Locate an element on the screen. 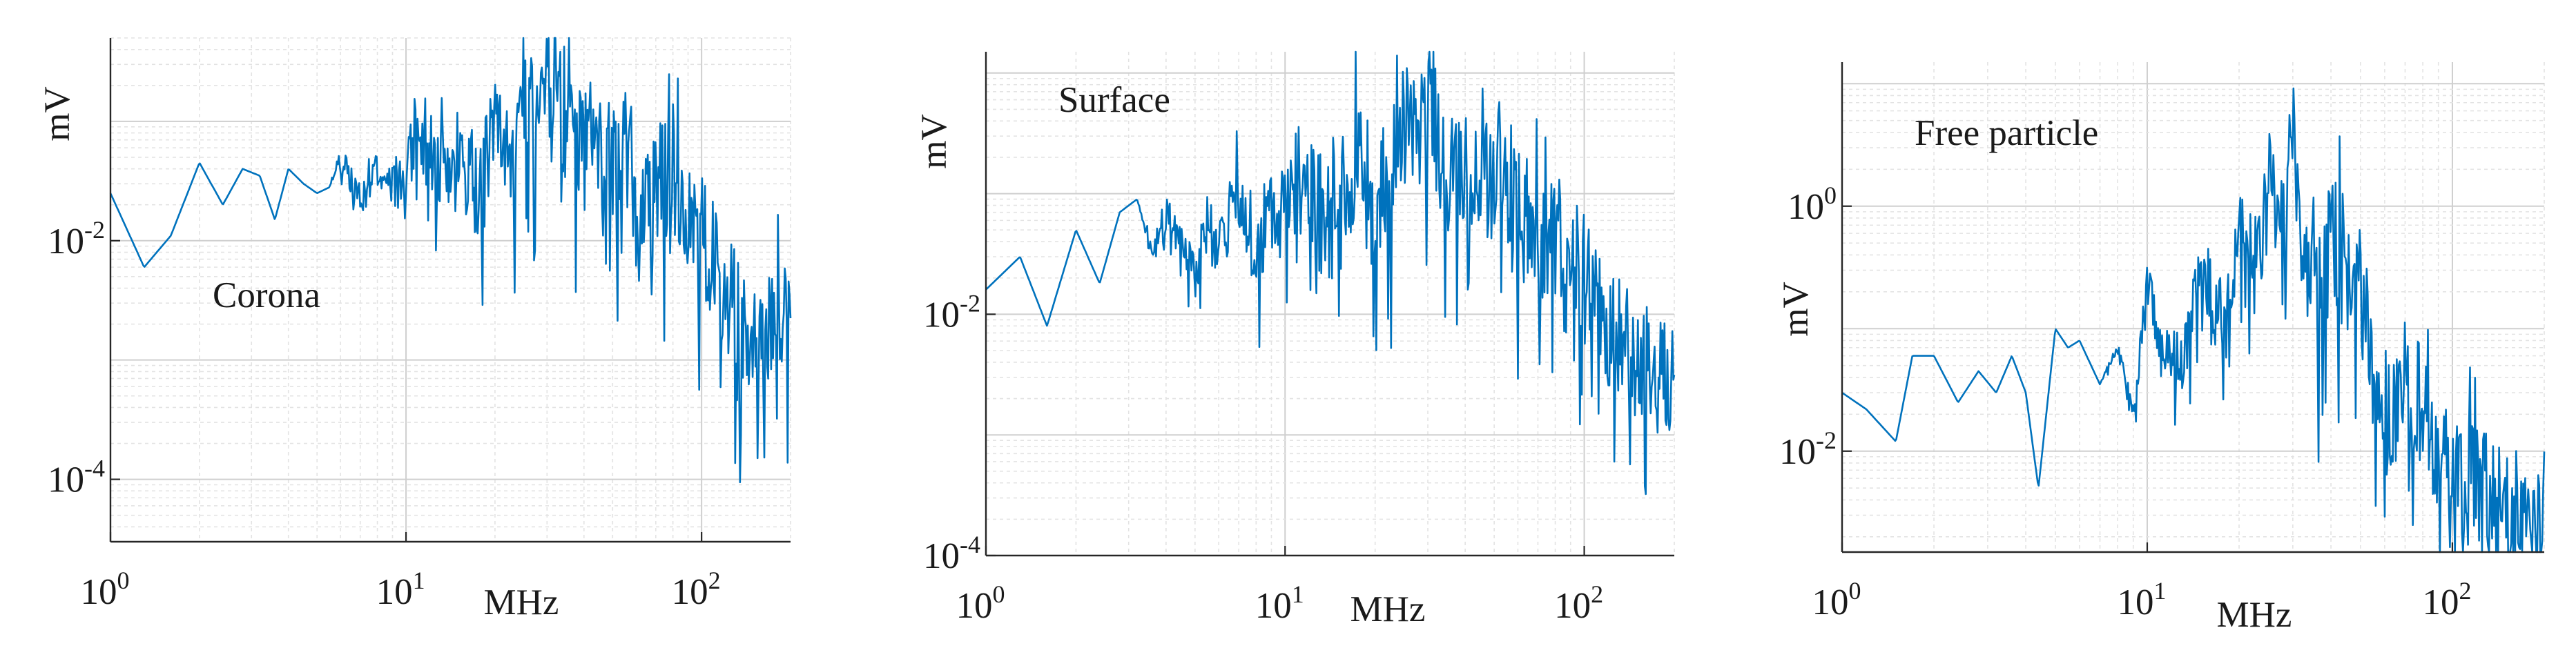 This screenshot has width=2576, height=648. y-tick-labels: 10⁰ 10⁻² is located at coordinates (1808, 326).